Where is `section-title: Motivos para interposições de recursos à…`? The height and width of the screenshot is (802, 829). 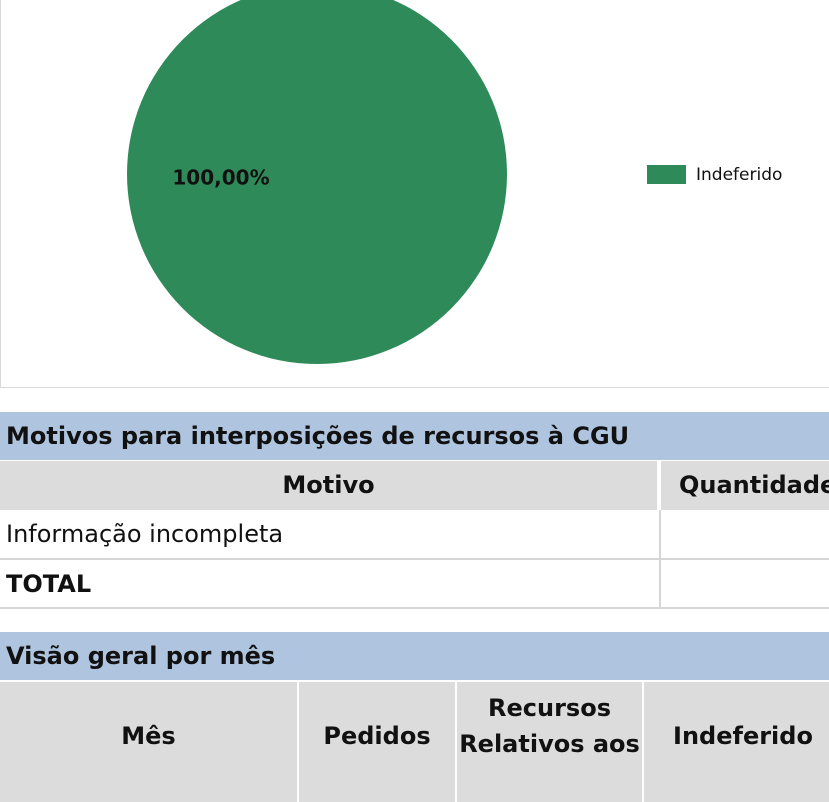 section-title: Motivos para interposições de recursos à… is located at coordinates (414, 436).